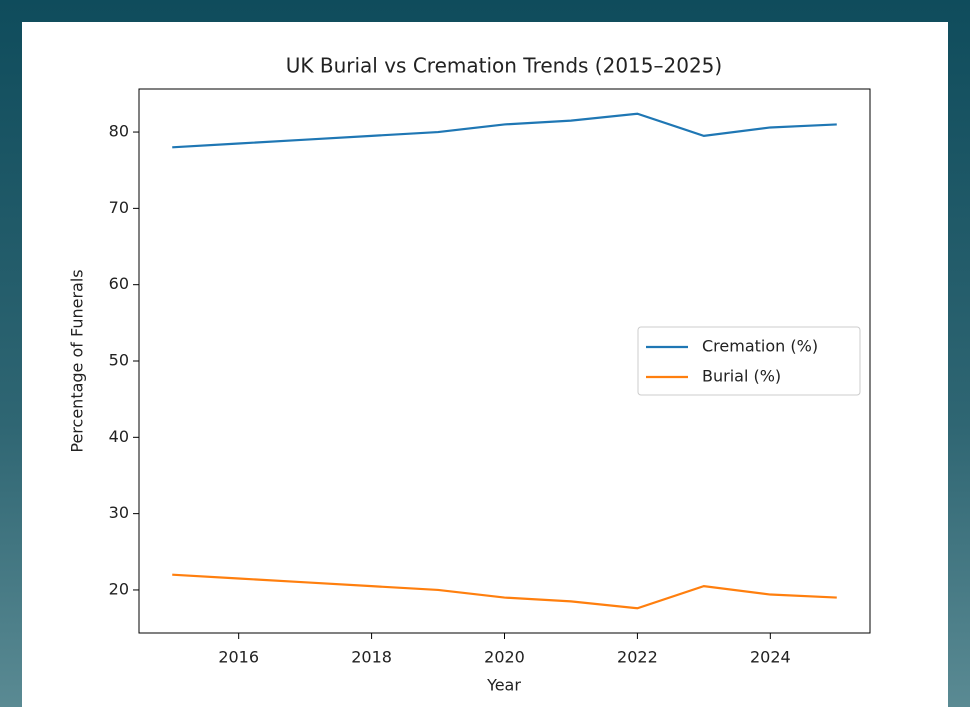  What do you see at coordinates (749, 361) in the screenshot?
I see `legend-box` at bounding box center [749, 361].